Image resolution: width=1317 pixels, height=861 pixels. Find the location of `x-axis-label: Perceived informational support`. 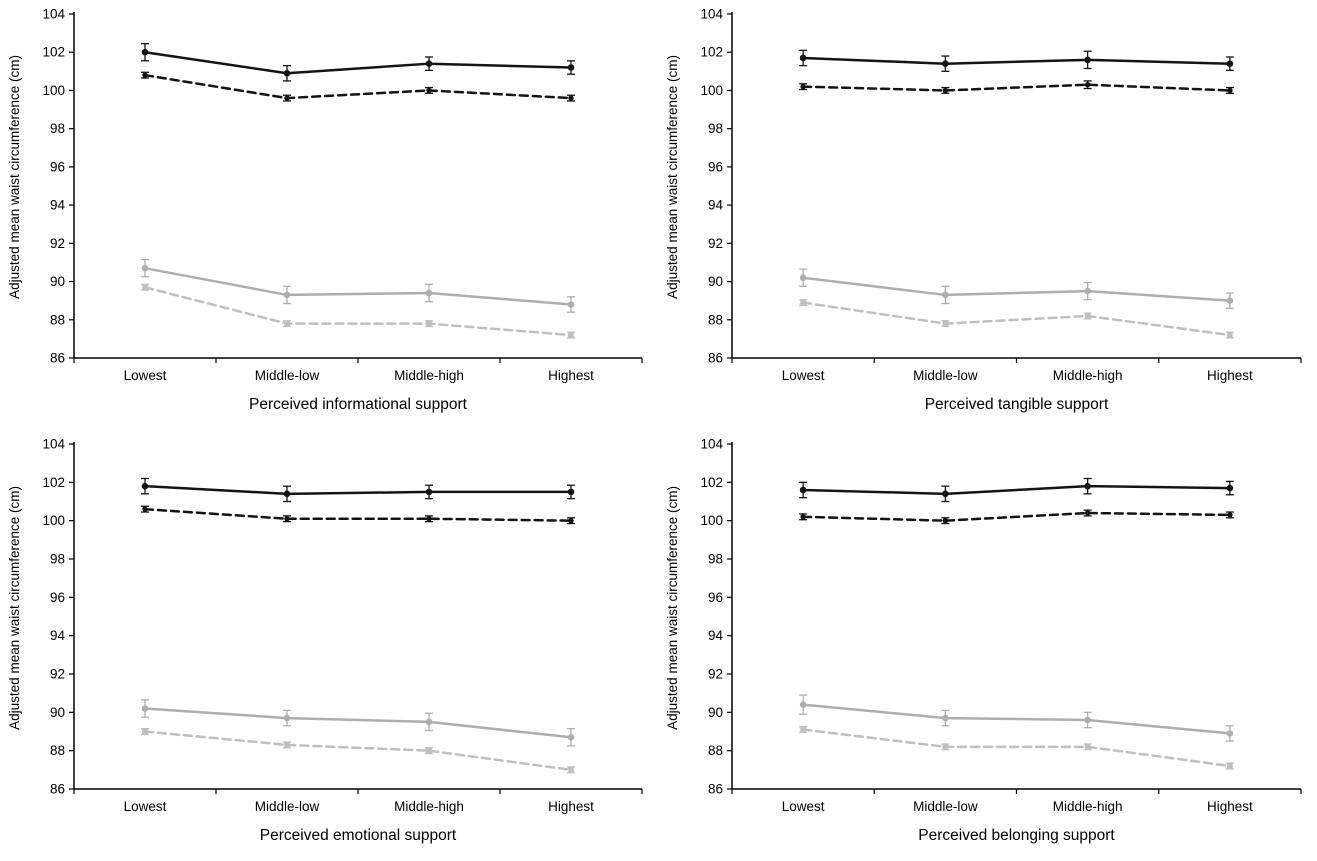

x-axis-label: Perceived informational support is located at coordinates (358, 405).